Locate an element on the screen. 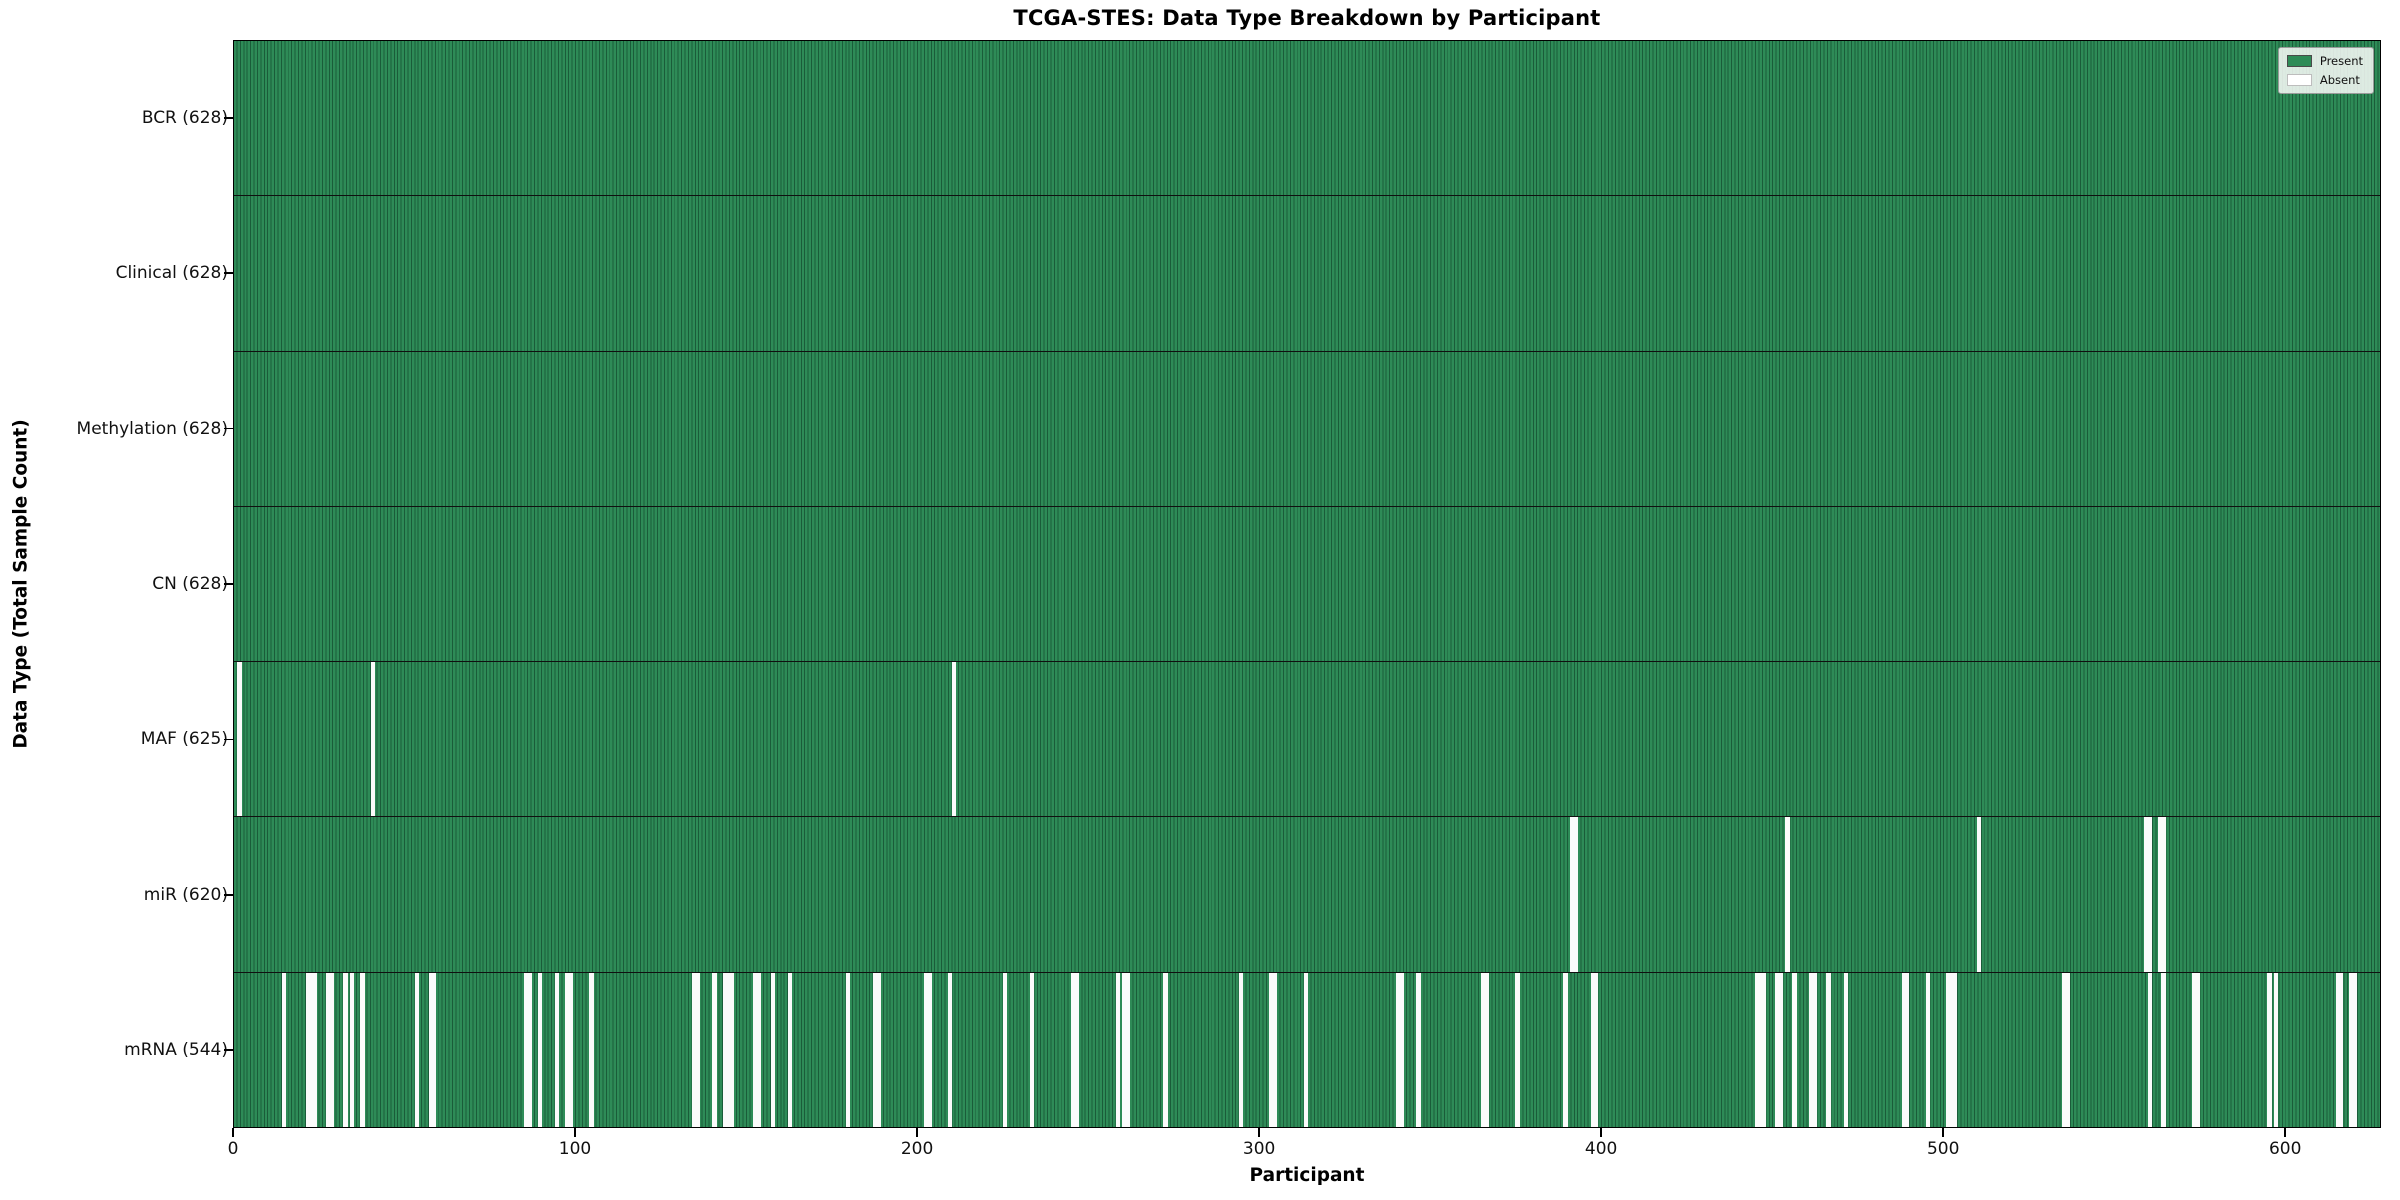 The width and height of the screenshot is (2400, 1200). row-clinical is located at coordinates (1307, 273).